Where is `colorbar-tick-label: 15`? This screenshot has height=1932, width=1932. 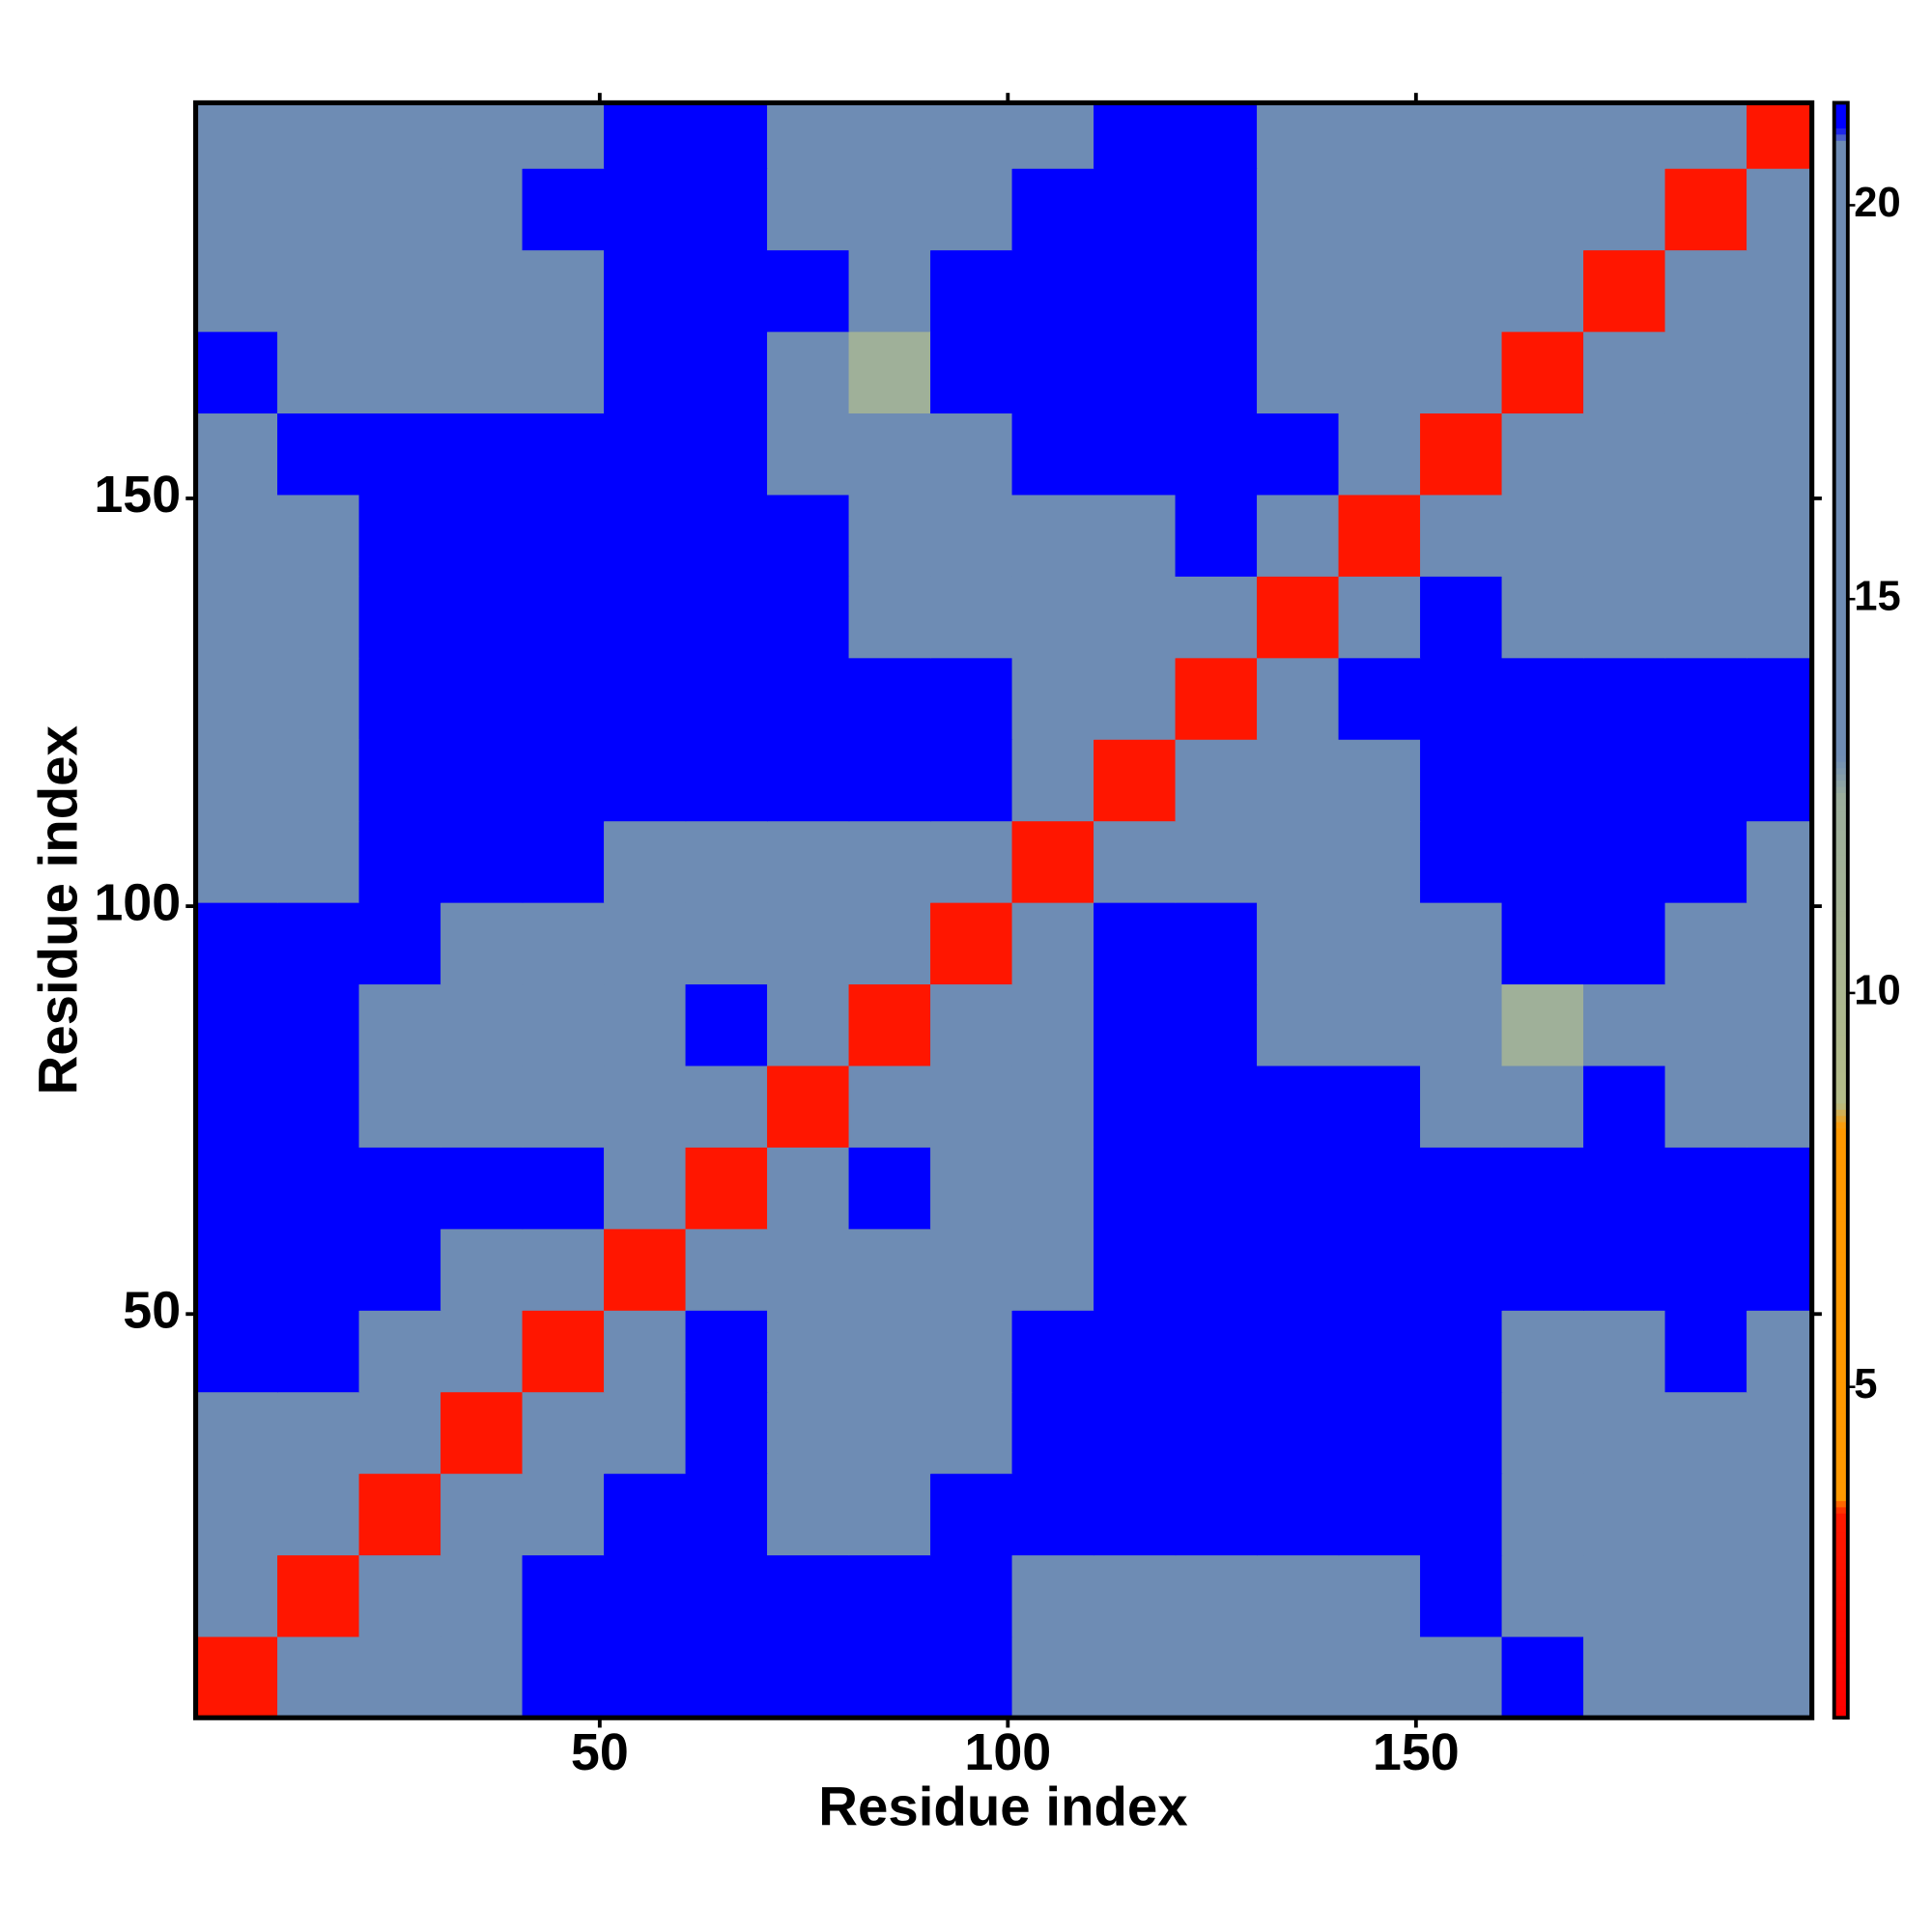
colorbar-tick-label: 15 is located at coordinates (1877, 597).